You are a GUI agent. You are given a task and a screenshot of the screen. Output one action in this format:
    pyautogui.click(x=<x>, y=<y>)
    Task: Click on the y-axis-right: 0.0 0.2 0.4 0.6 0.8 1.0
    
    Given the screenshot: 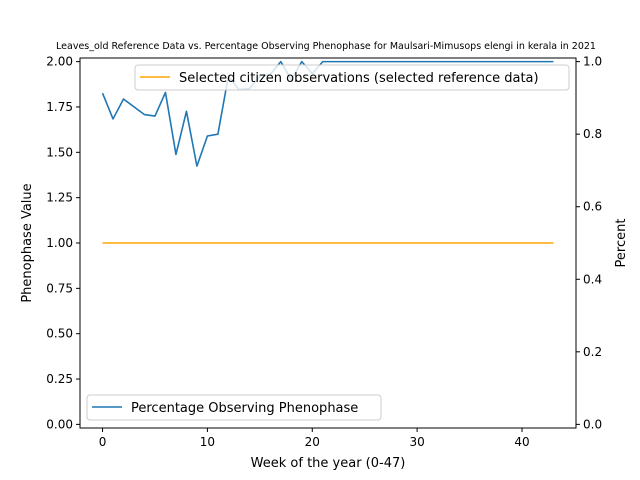 What is the action you would take?
    pyautogui.click(x=589, y=243)
    